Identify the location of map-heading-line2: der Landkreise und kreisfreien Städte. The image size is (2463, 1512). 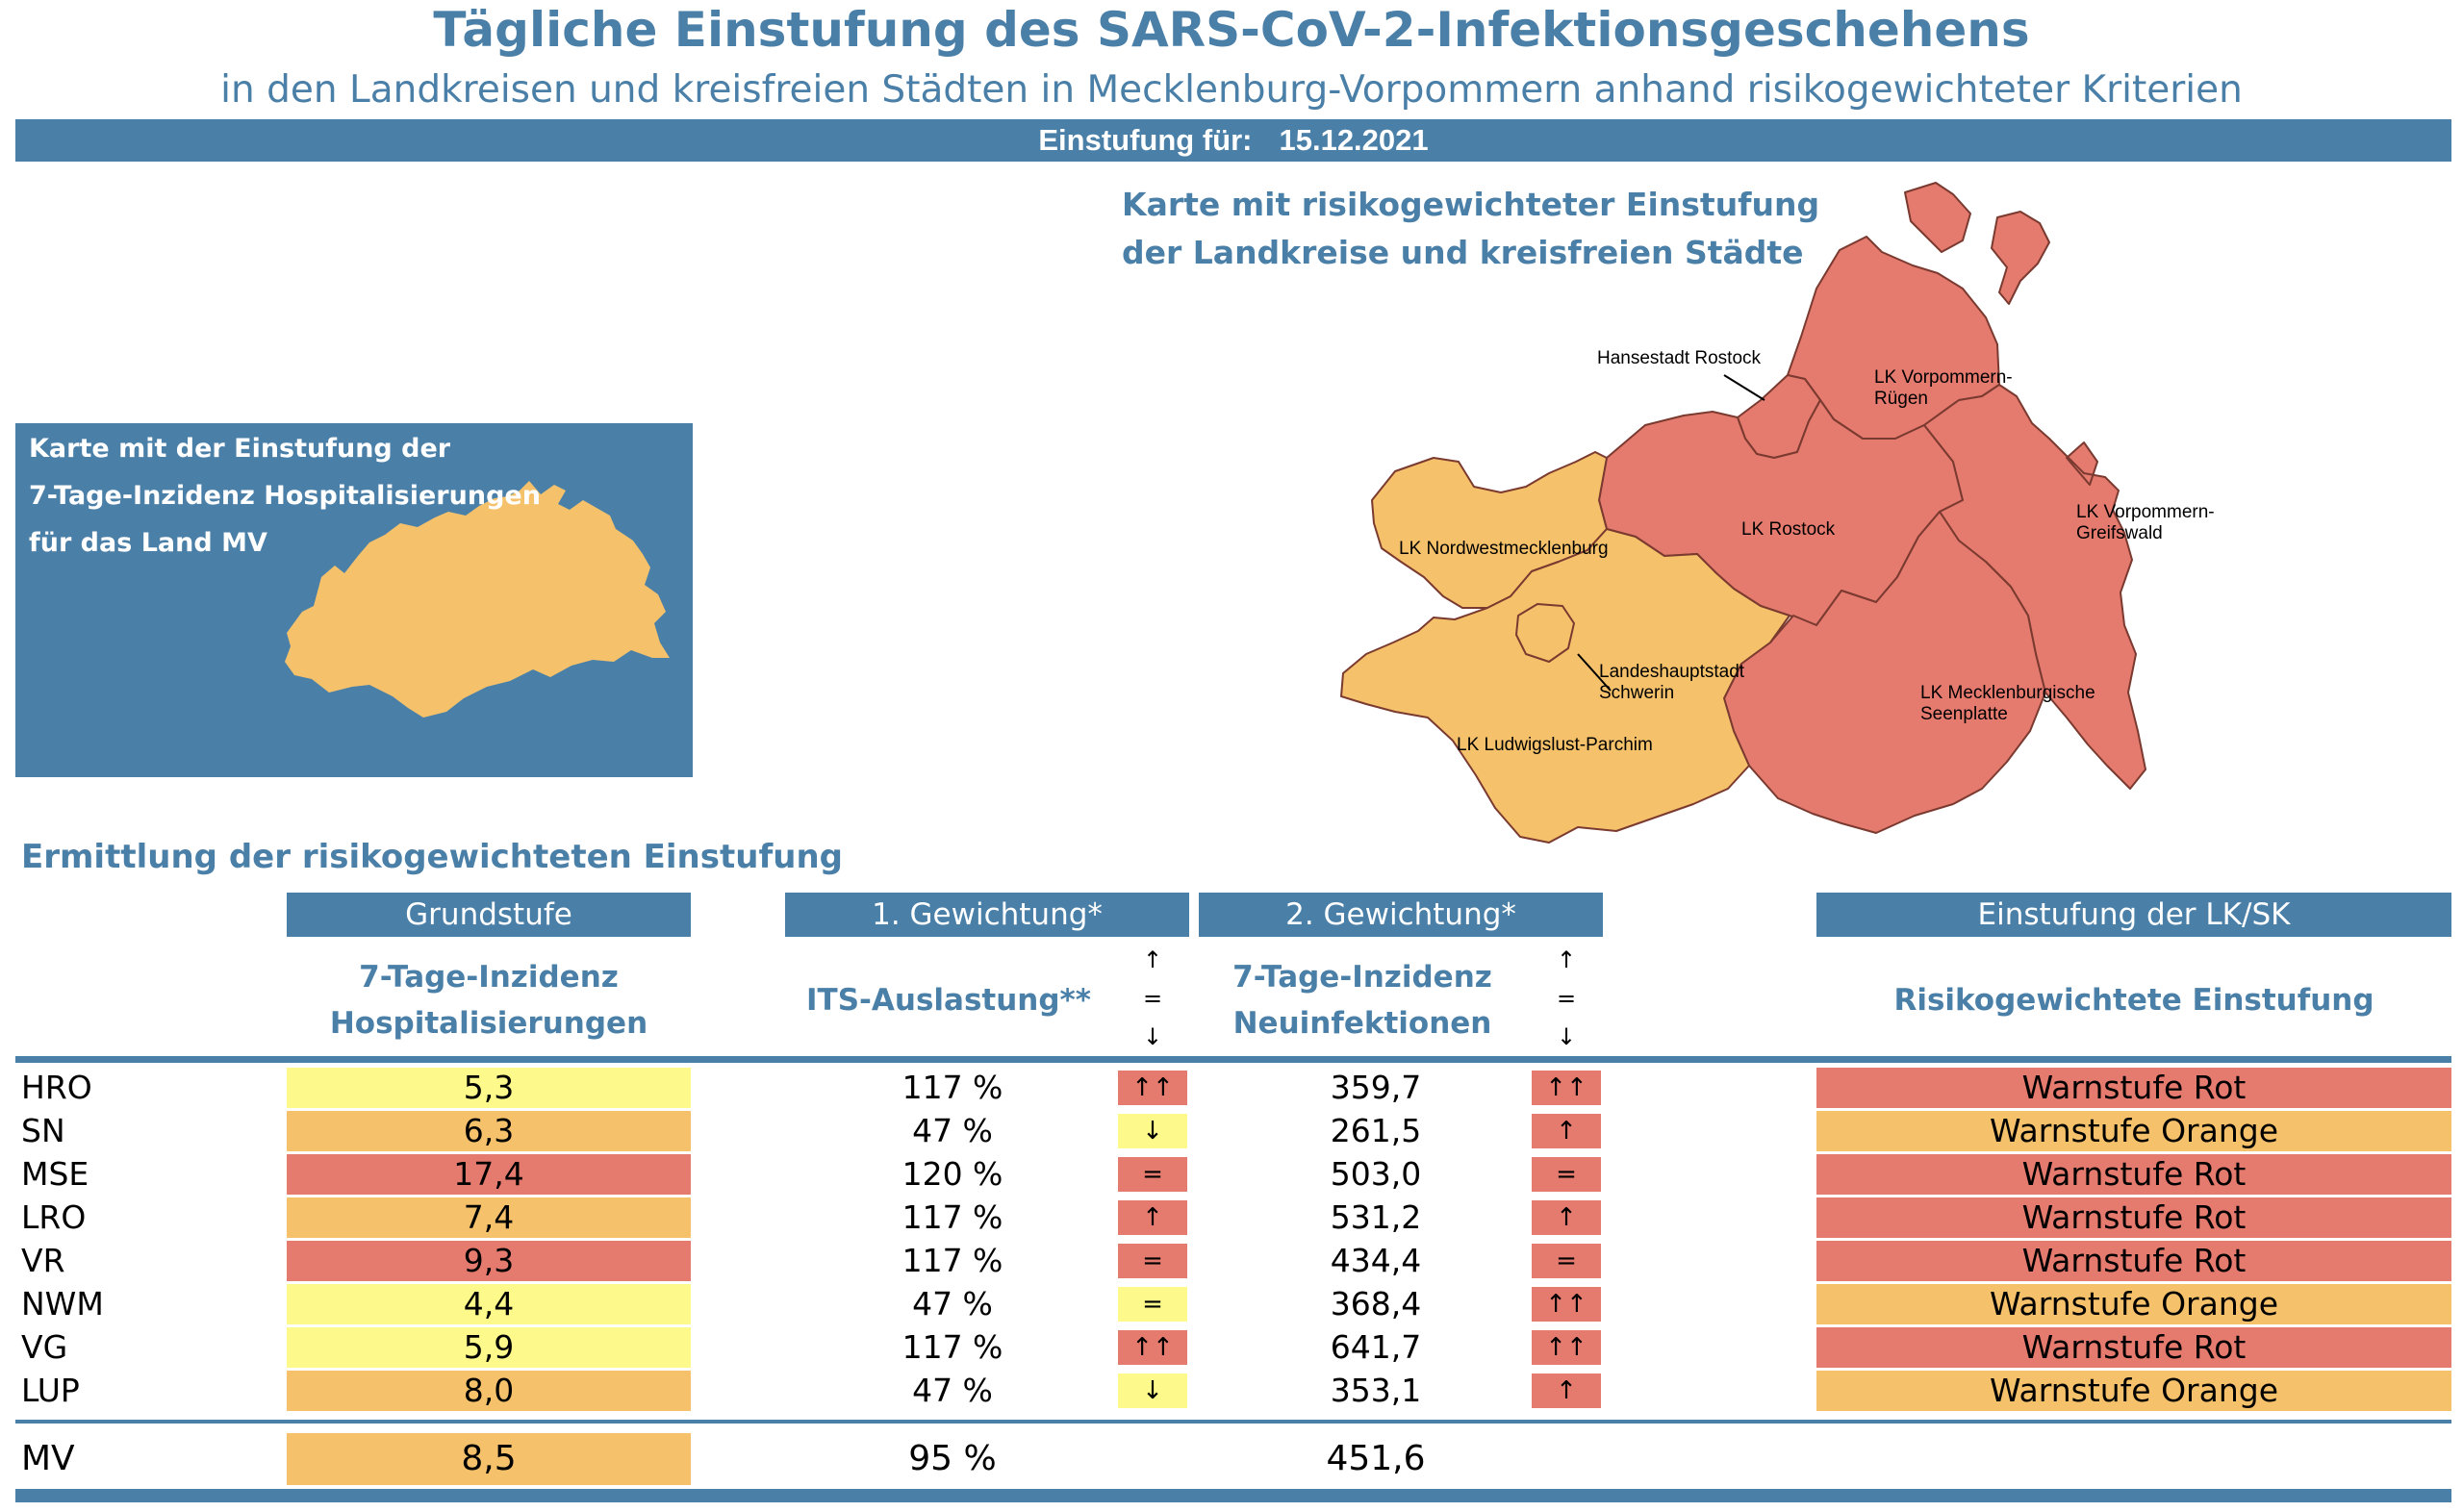
(1463, 252).